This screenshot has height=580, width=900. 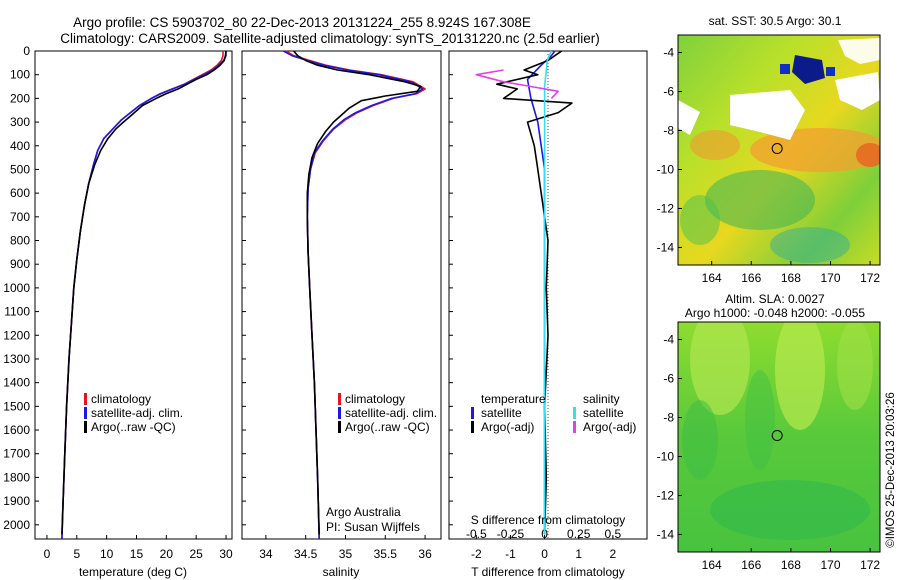 I want to click on x-tick-label: -2, so click(x=476, y=554).